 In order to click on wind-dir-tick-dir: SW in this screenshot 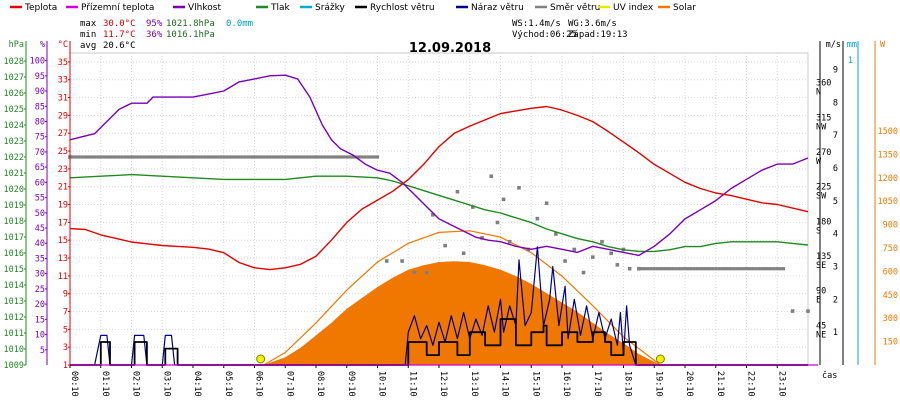, I will do `click(821, 197)`.